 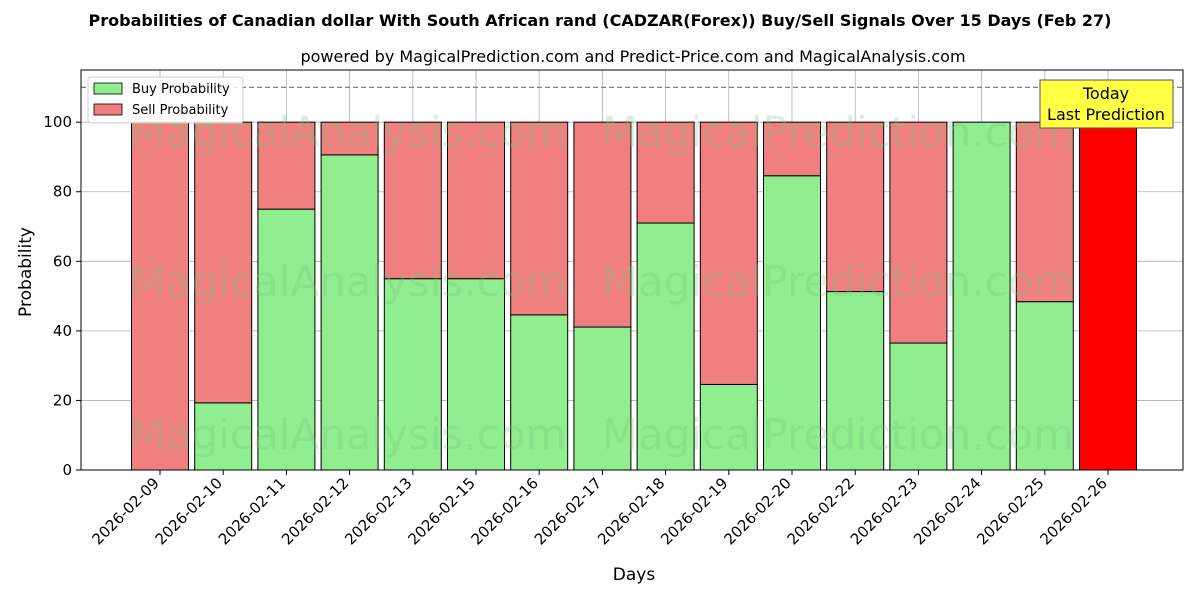 I want to click on today-annotation-box, so click(x=1106, y=104).